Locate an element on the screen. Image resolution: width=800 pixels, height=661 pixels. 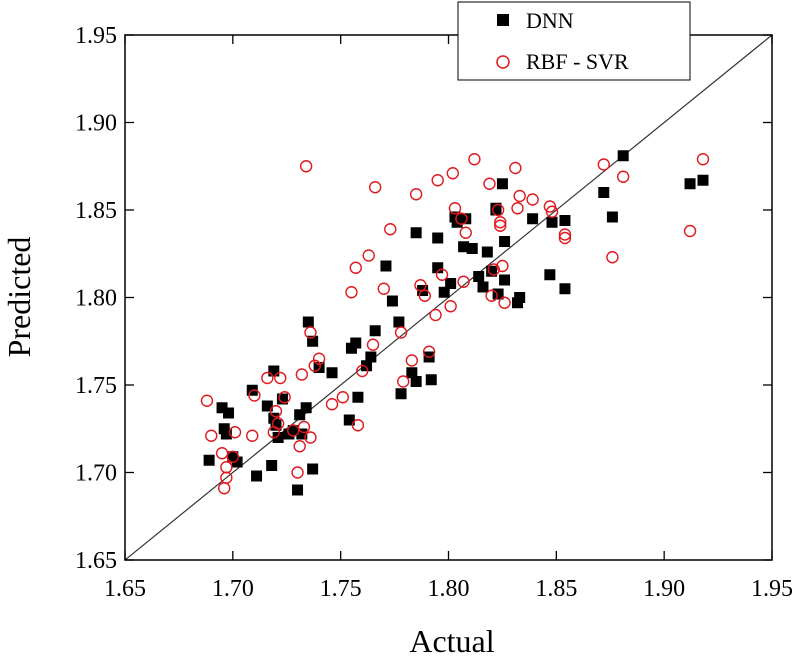
legend-svr-marker is located at coordinates (503, 62).